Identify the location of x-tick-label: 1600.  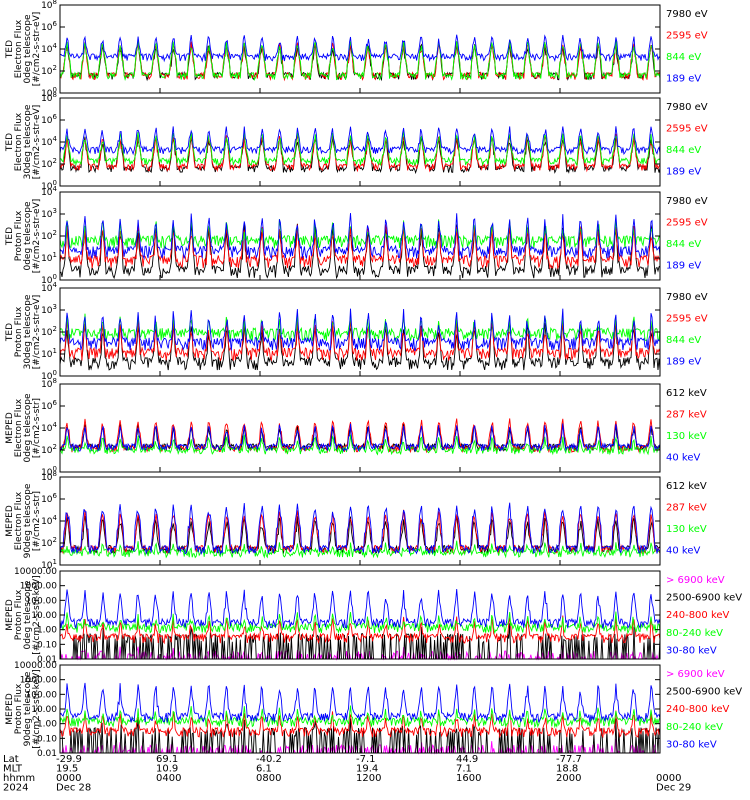
(468, 778).